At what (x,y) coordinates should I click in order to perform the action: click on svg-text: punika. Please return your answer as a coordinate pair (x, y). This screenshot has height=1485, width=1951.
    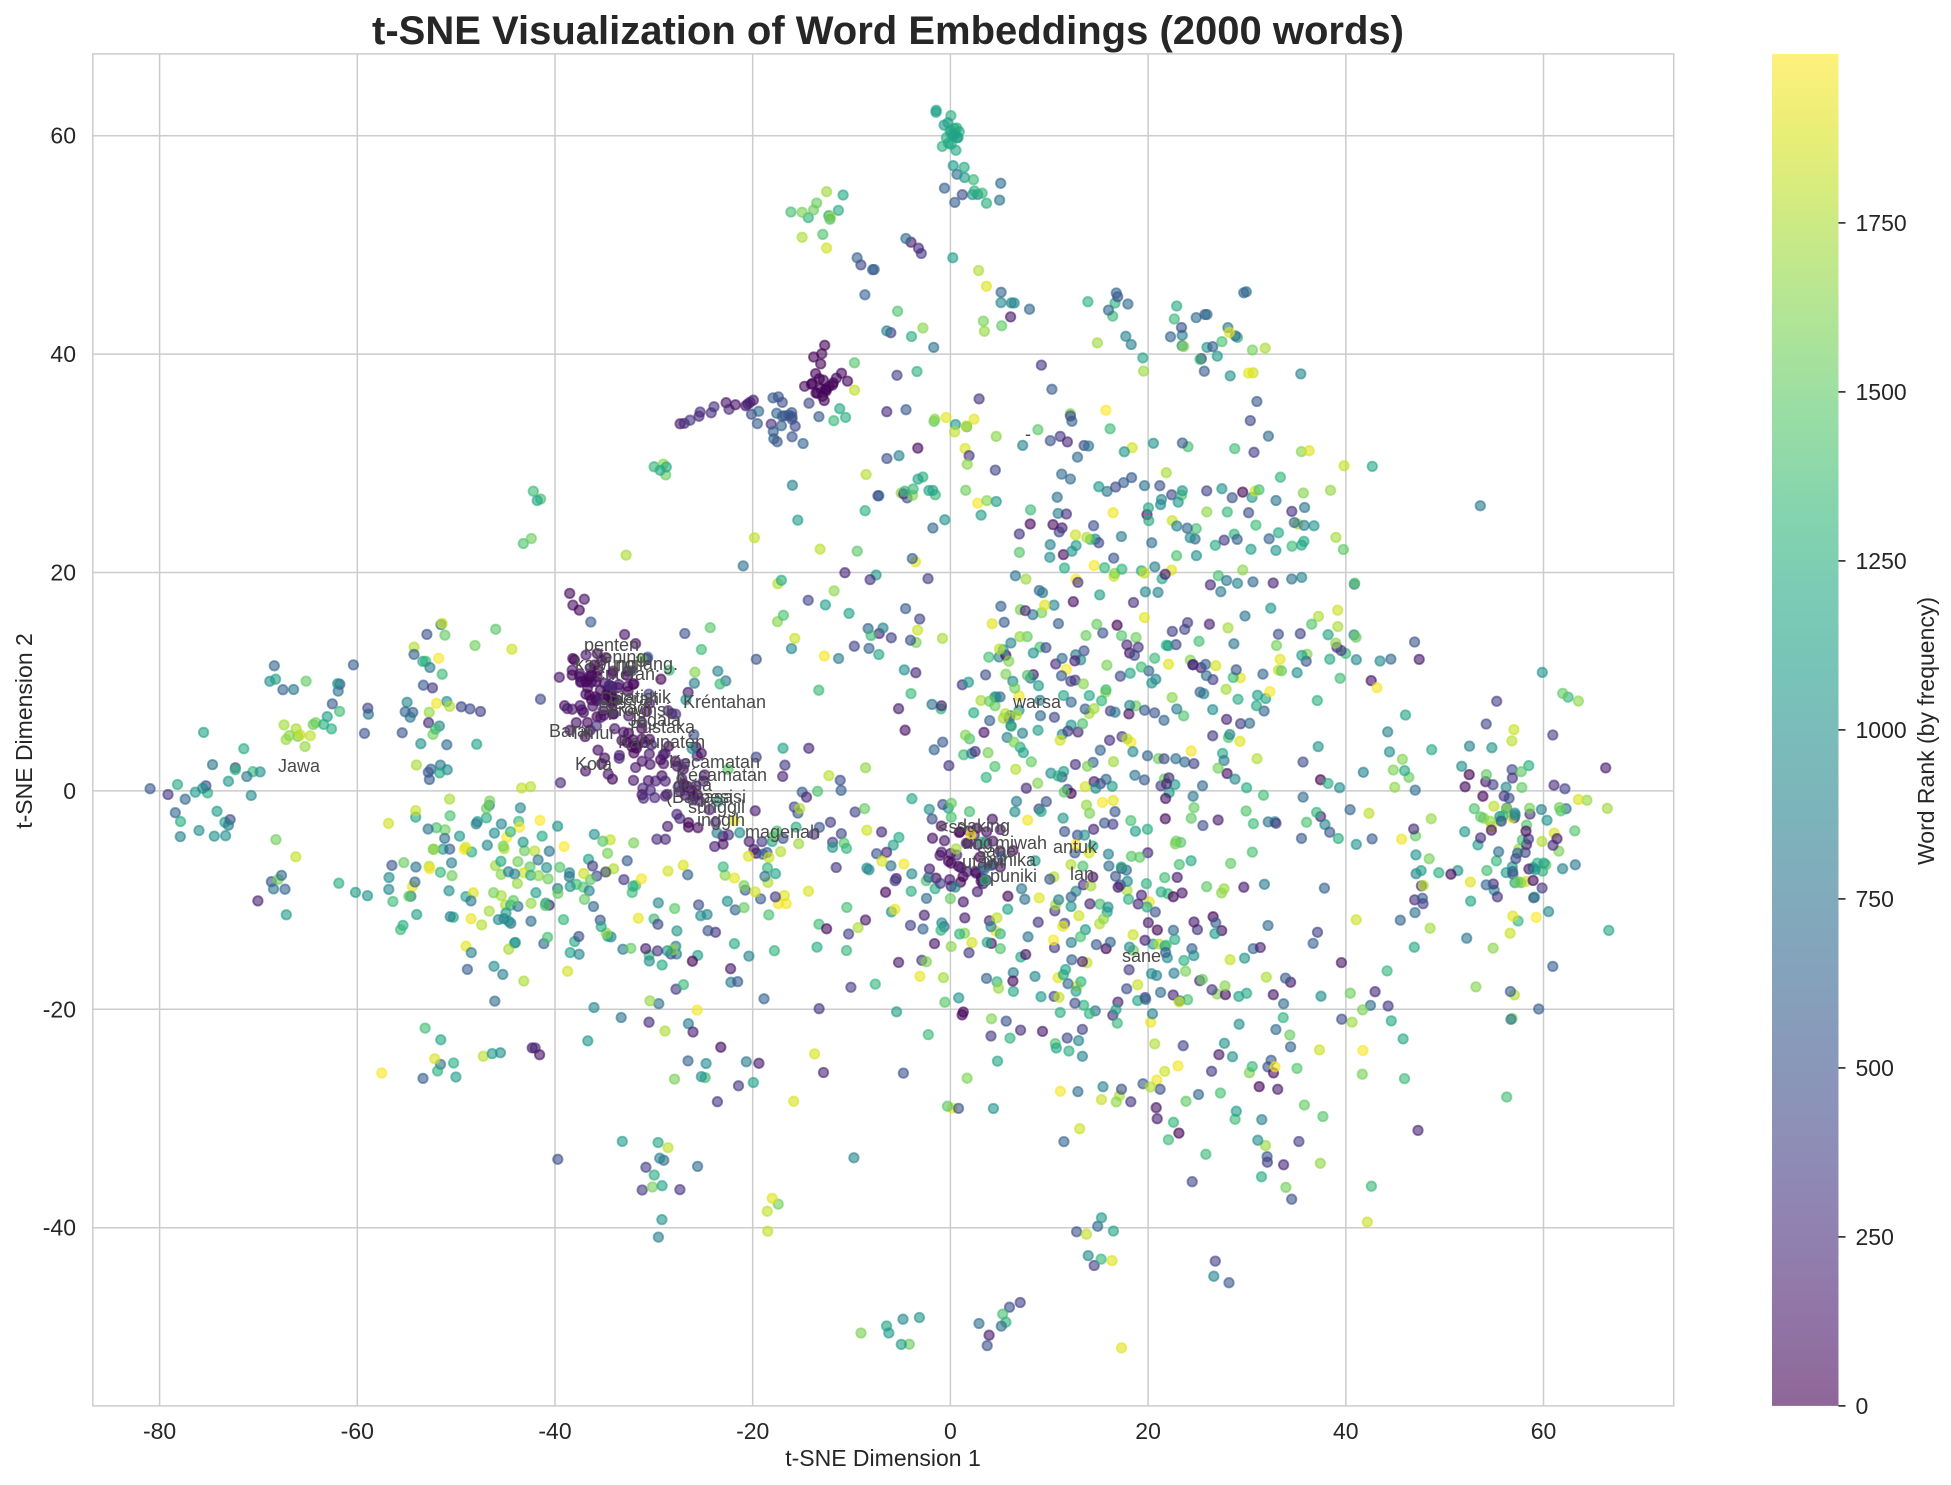
    Looking at the image, I should click on (1010, 860).